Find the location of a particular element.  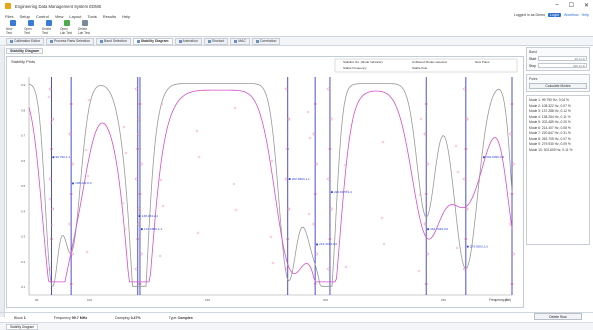

open-lab-test-button: Open Lab Test is located at coordinates (66, 27).